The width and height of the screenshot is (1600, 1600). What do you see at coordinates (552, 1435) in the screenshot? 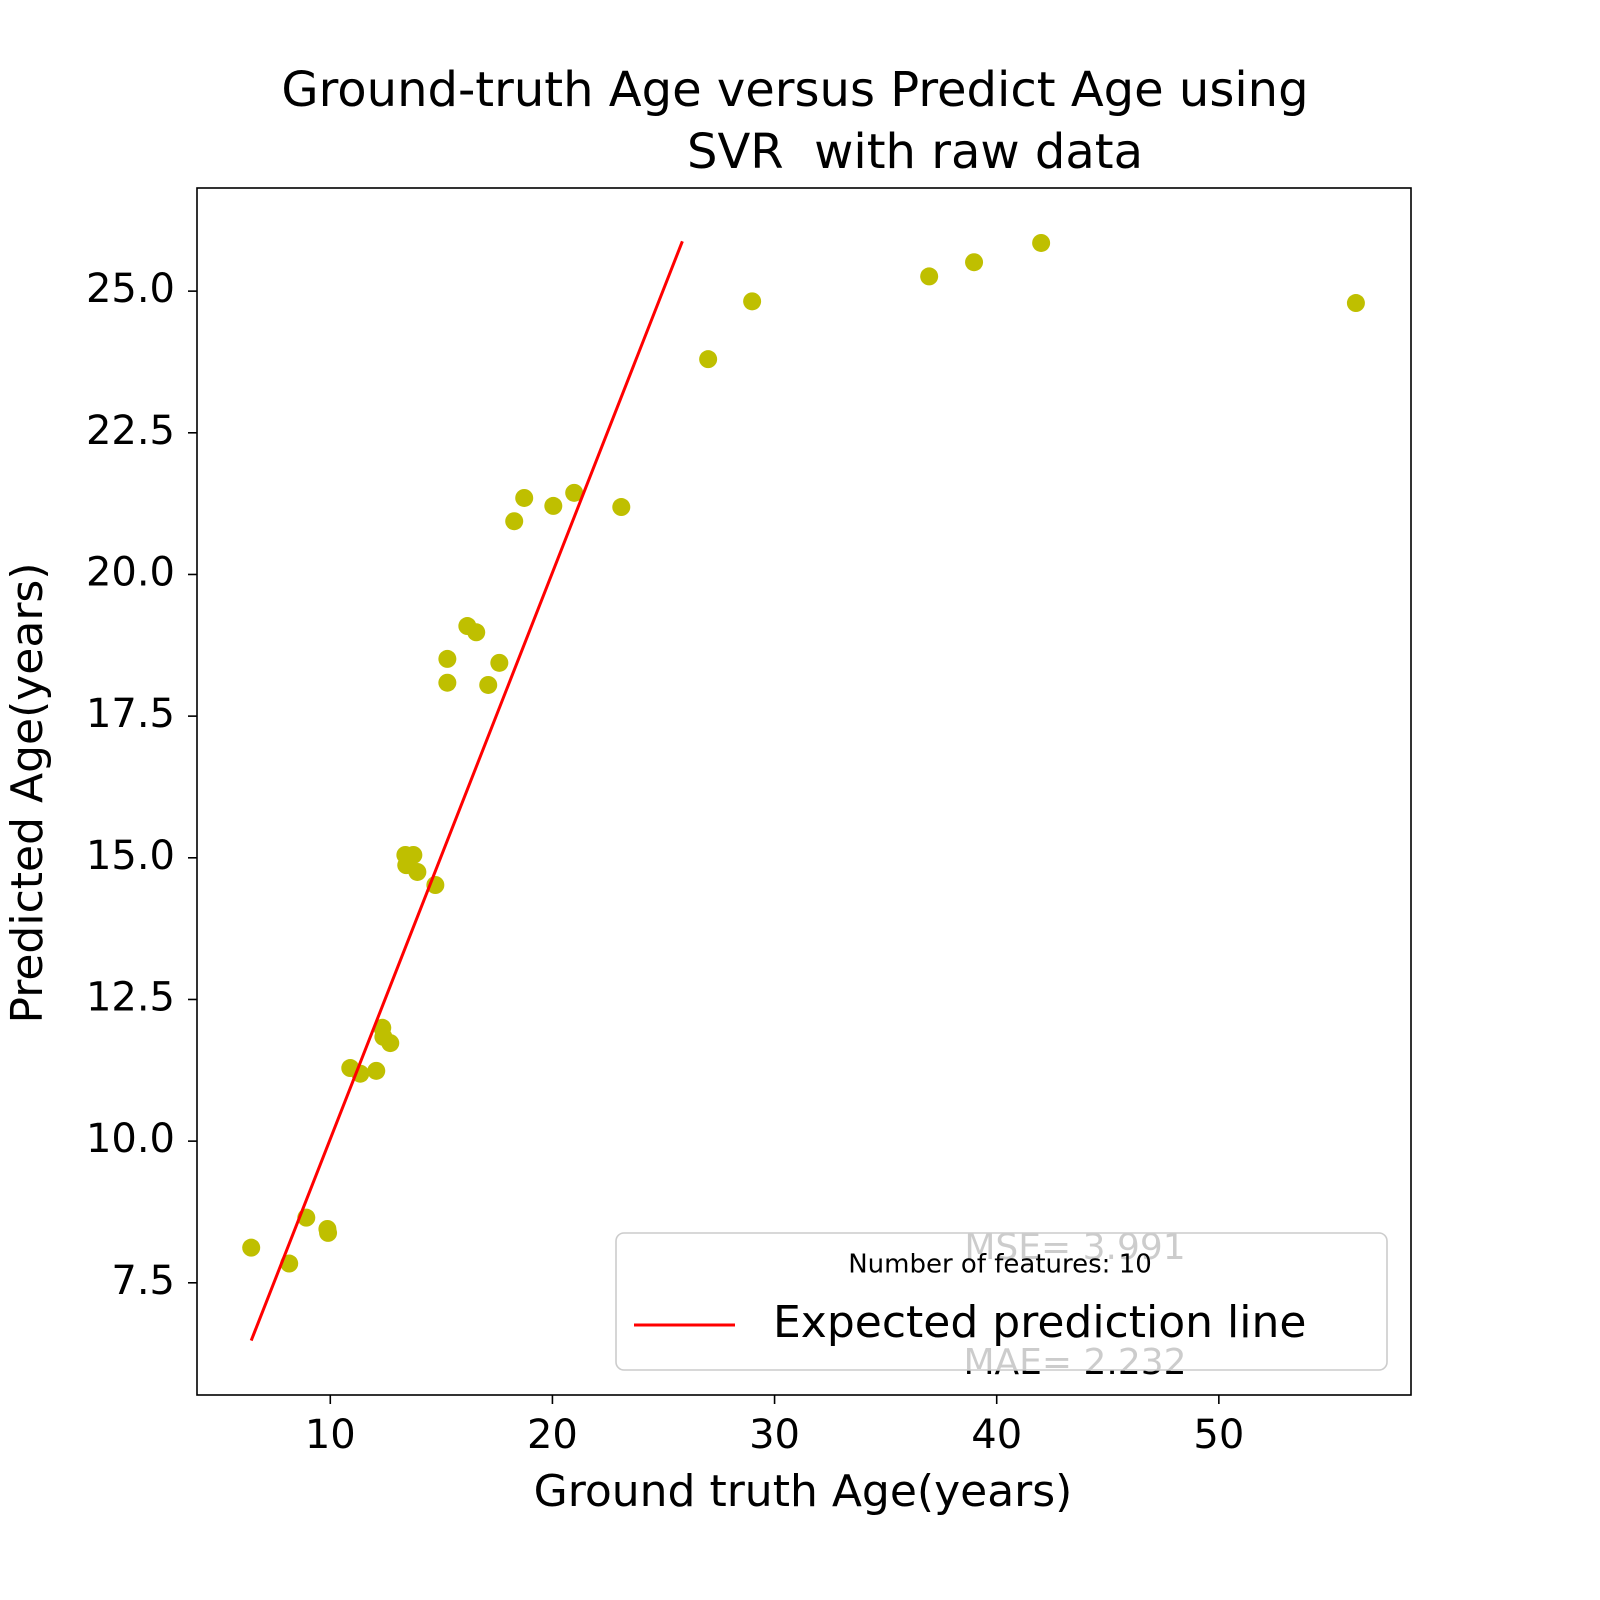
I see `x-tick-label: 20` at bounding box center [552, 1435].